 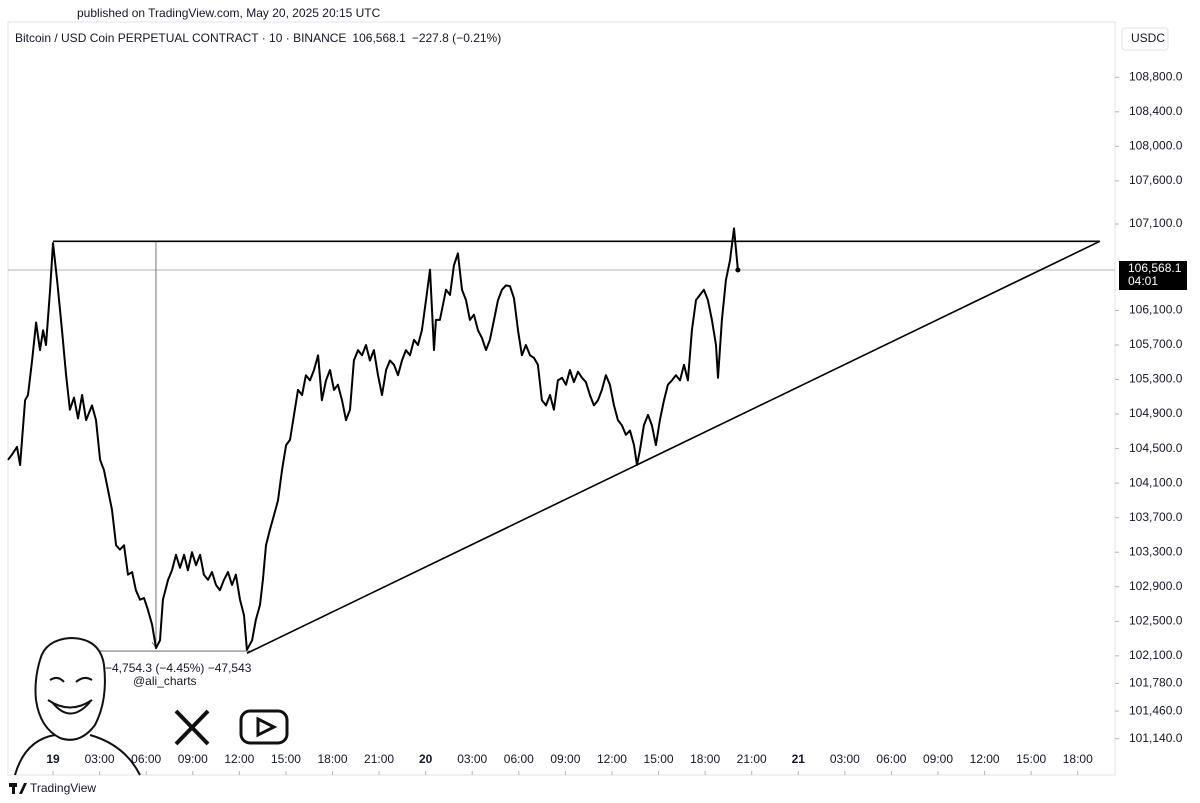 I want to click on y-tick-label: 101,460.0, so click(x=1156, y=710).